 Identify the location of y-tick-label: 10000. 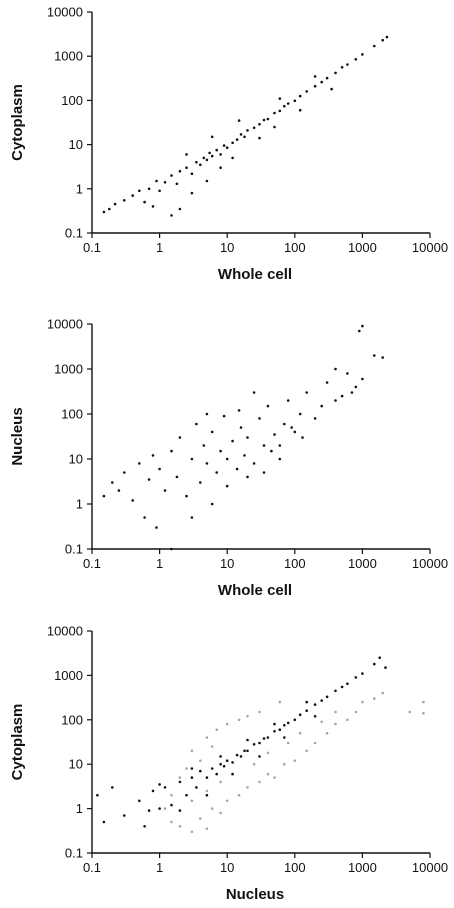
(65, 324).